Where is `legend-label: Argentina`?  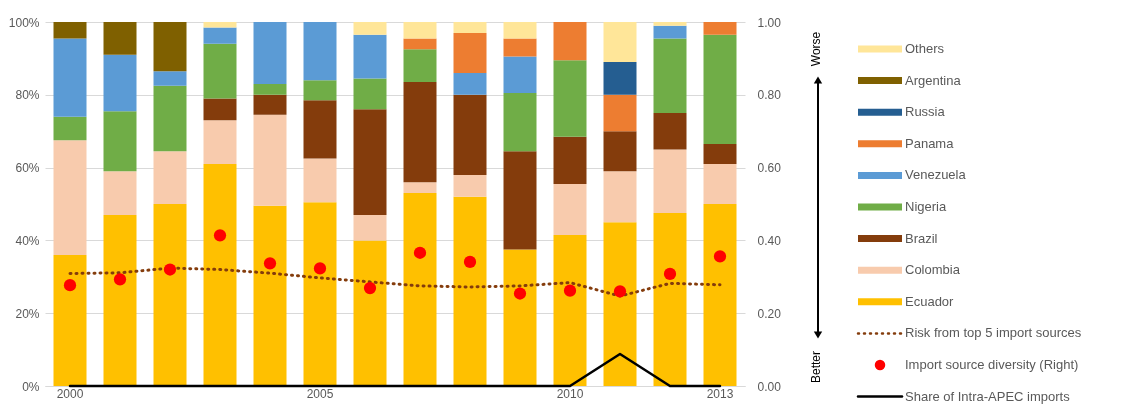
legend-label: Argentina is located at coordinates (933, 80).